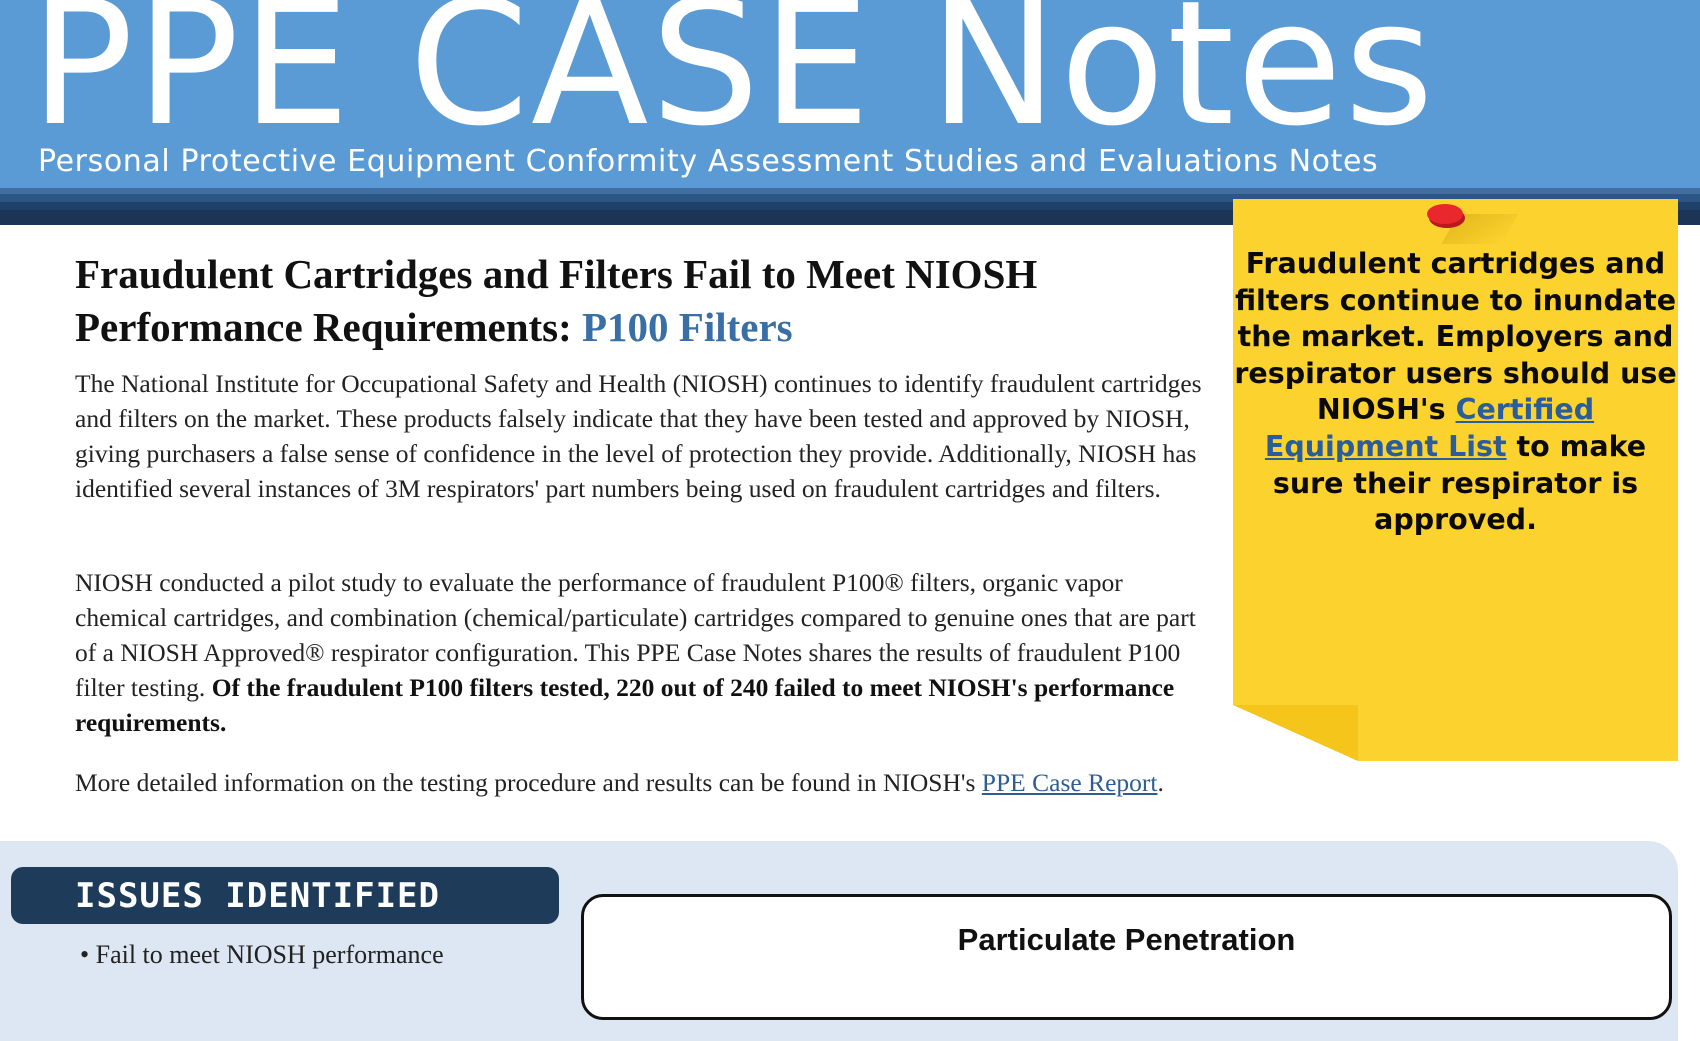  What do you see at coordinates (1295, 733) in the screenshot?
I see `sticky-note-fold` at bounding box center [1295, 733].